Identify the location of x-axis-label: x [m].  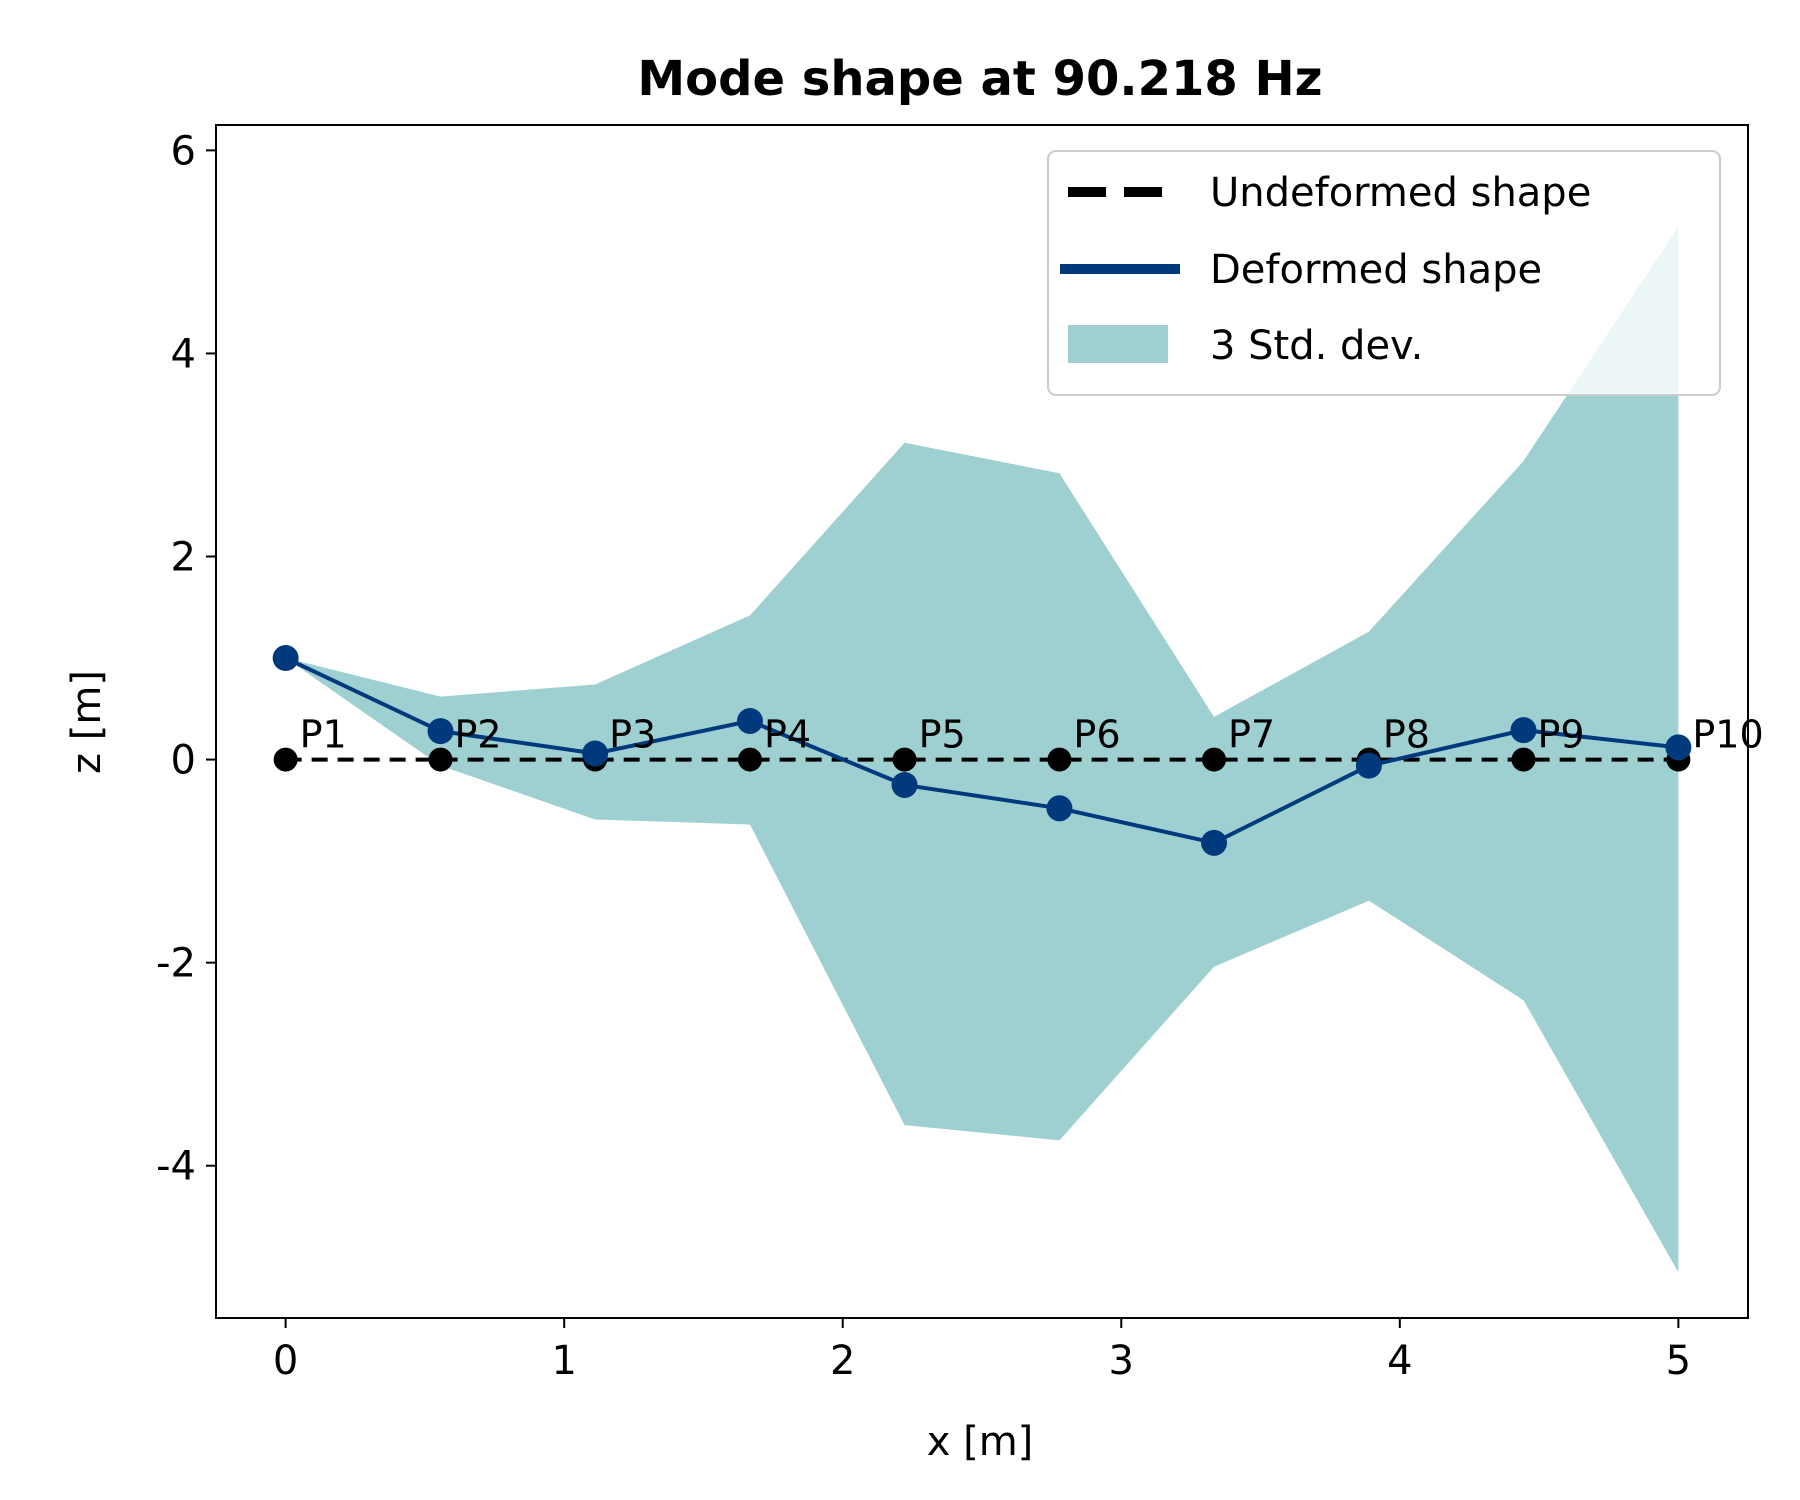
(980, 1442).